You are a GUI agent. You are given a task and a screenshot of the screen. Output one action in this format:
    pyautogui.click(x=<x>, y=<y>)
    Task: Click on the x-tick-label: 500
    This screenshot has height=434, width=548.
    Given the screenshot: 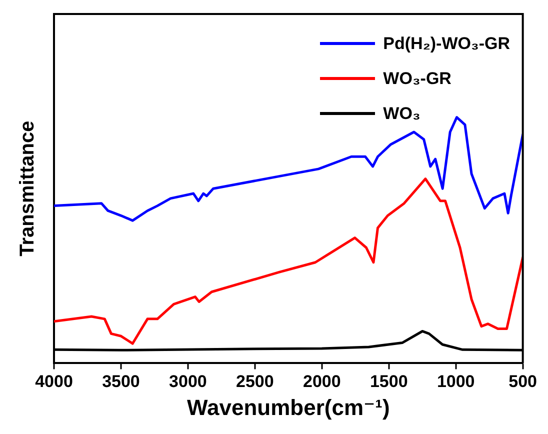 What is the action you would take?
    pyautogui.click(x=523, y=382)
    